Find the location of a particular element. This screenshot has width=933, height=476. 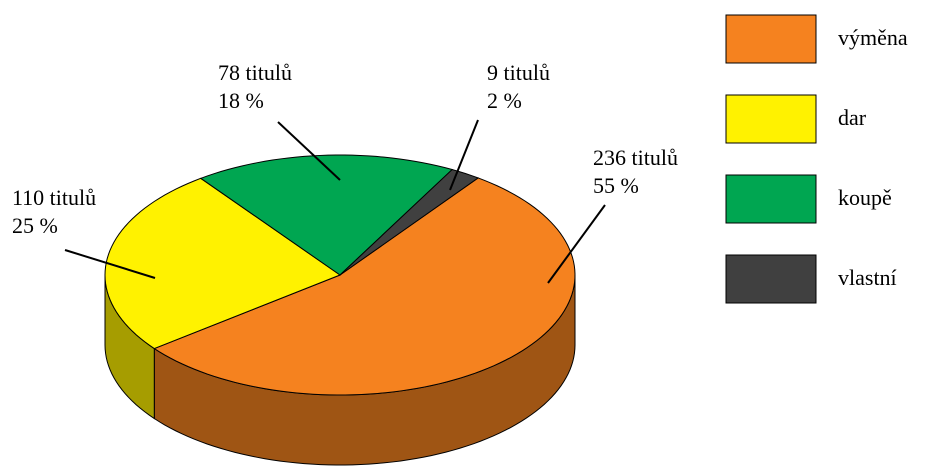

value-label: 9 titulů is located at coordinates (518, 72).